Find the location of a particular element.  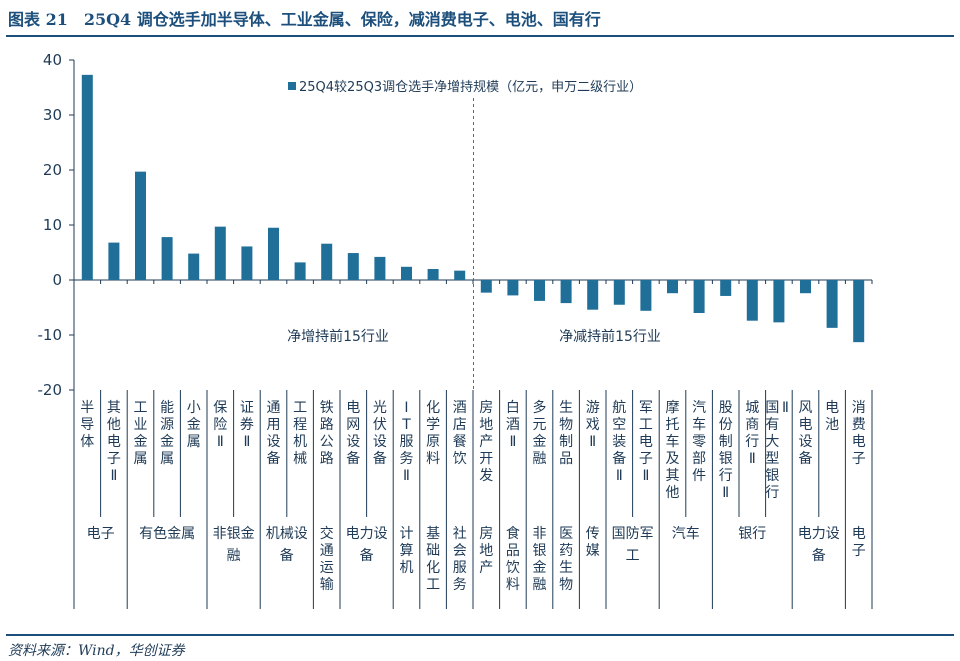

category-label: 多元金融 is located at coordinates (540, 433).